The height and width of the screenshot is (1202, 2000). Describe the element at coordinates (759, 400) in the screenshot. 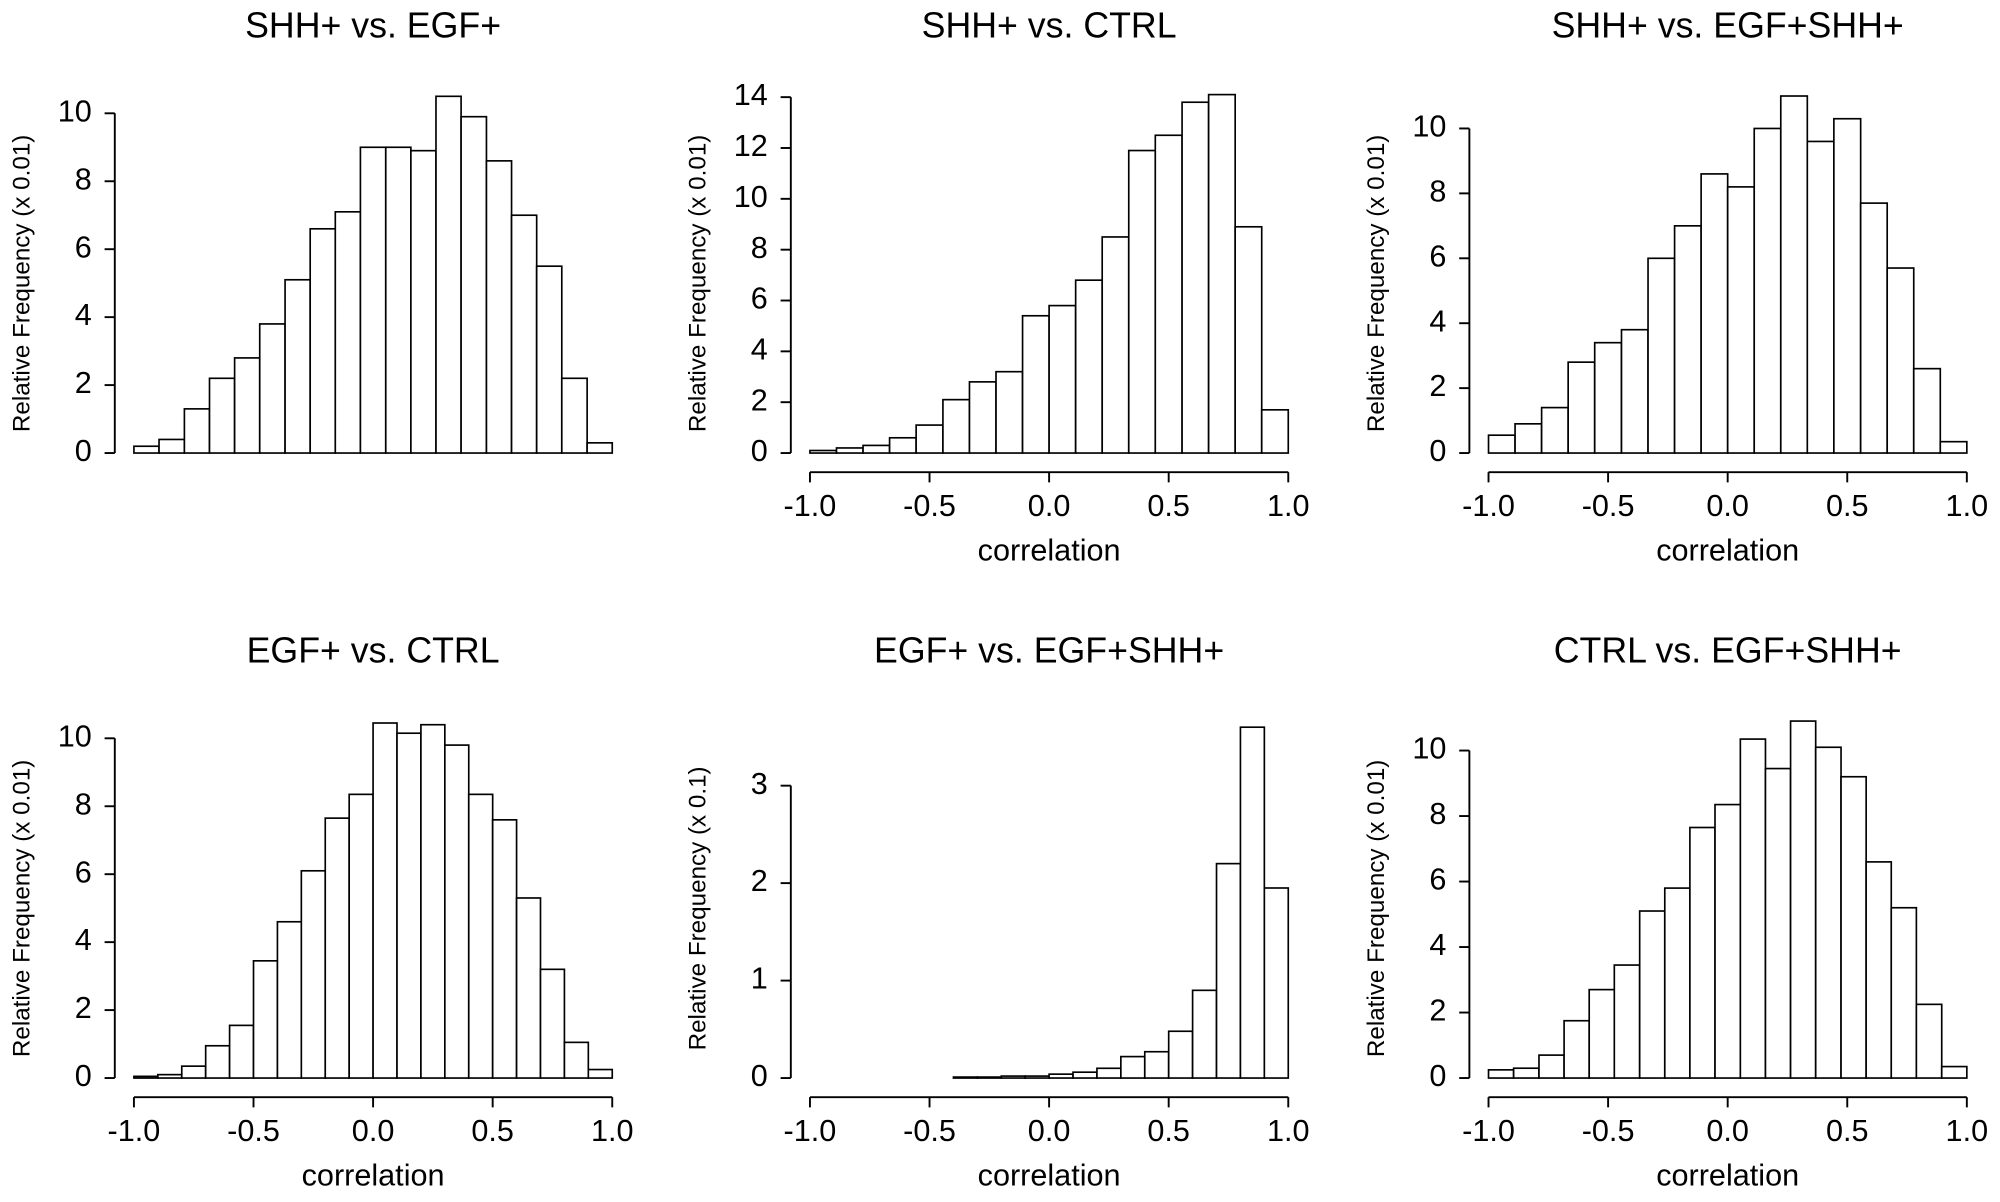

I see `y-tick-label: 2` at that location.